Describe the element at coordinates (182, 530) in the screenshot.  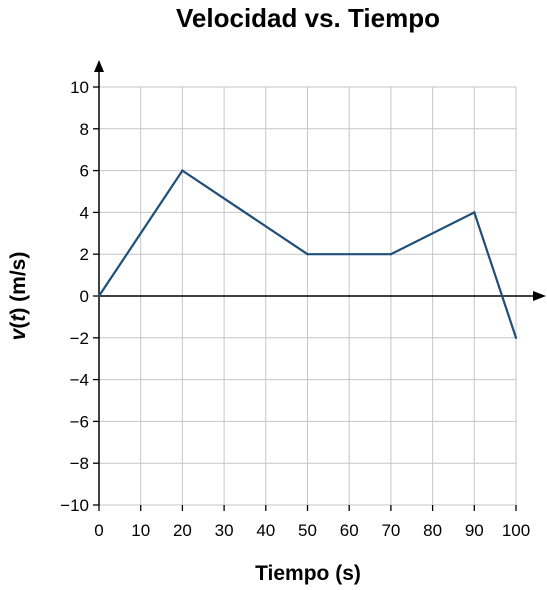
I see `x-tick-label: 20` at that location.